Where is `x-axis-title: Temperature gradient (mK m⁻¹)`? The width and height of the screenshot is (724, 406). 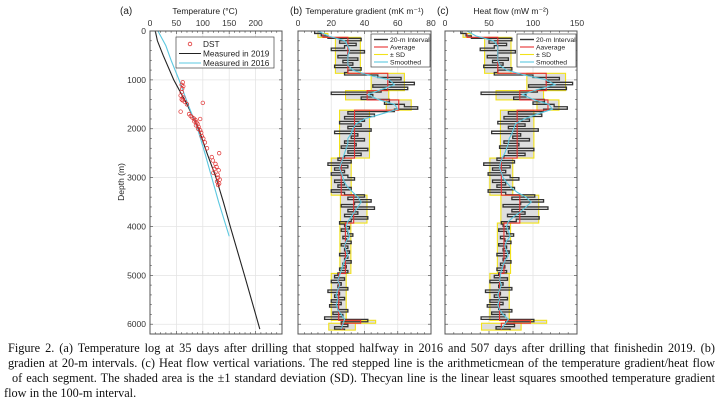 x-axis-title: Temperature gradient (mK m⁻¹) is located at coordinates (364, 11).